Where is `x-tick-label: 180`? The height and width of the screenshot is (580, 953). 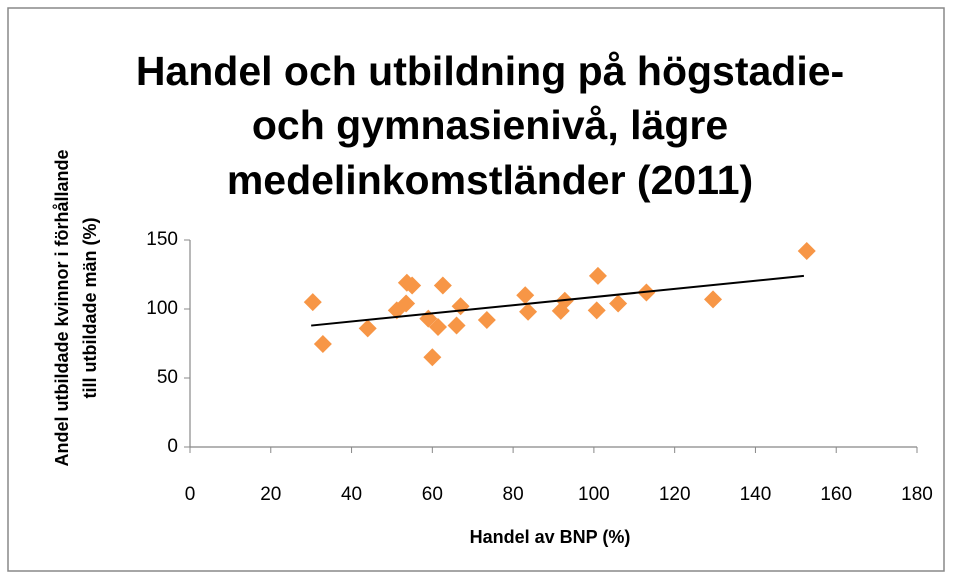
x-tick-label: 180 is located at coordinates (917, 494).